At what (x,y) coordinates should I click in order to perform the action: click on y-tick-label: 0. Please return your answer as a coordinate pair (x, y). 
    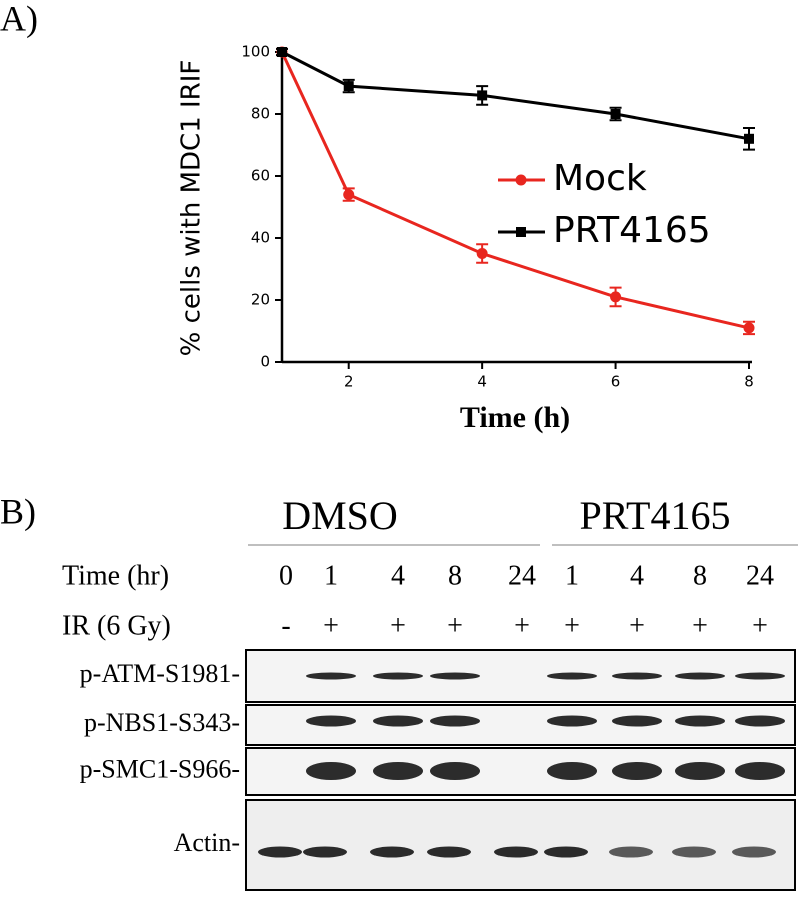
    Looking at the image, I should click on (265, 362).